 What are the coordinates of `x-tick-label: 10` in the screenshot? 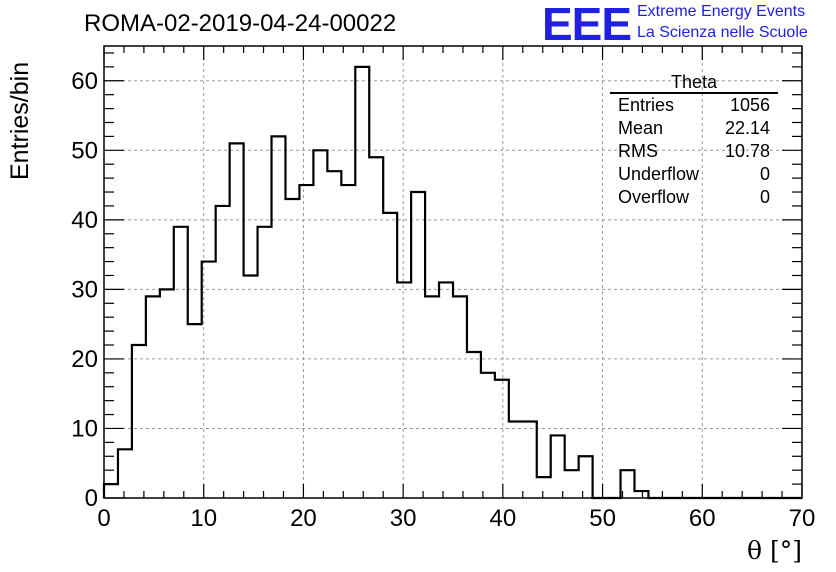 It's located at (203, 518).